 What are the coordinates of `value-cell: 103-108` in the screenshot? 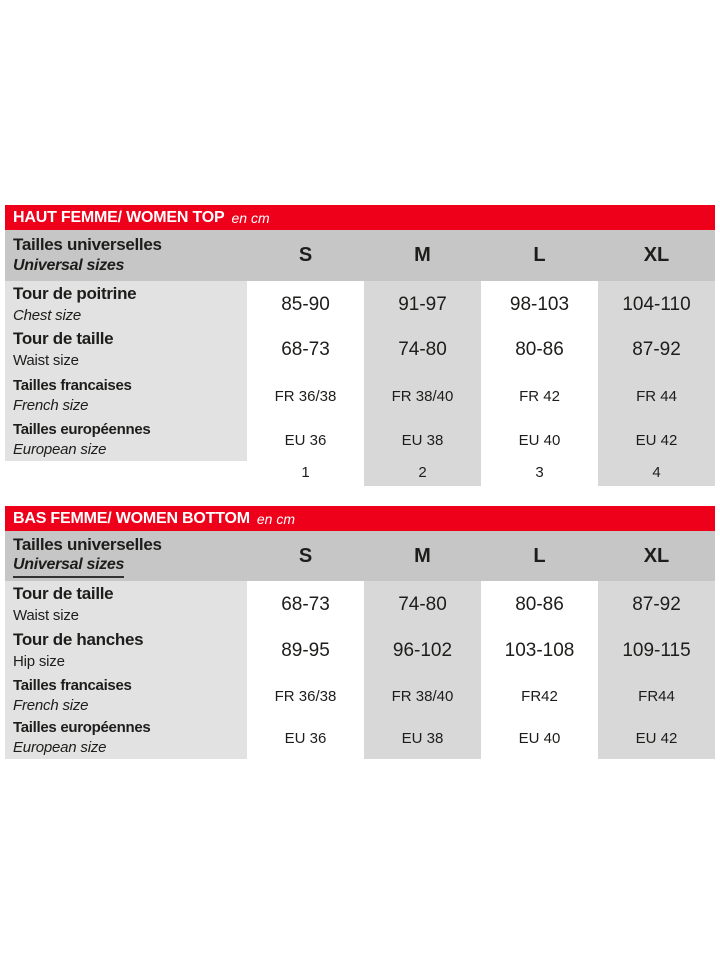 It's located at (539, 651).